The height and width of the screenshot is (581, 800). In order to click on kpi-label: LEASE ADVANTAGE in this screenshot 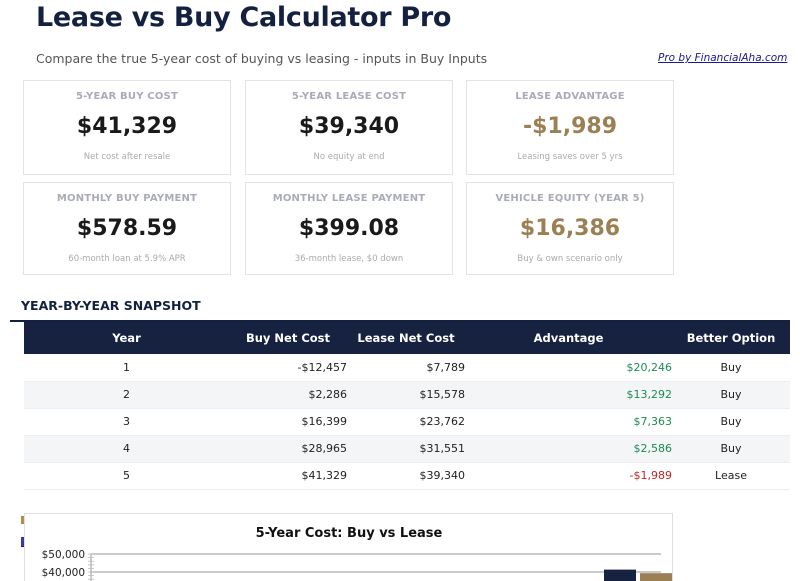, I will do `click(570, 96)`.